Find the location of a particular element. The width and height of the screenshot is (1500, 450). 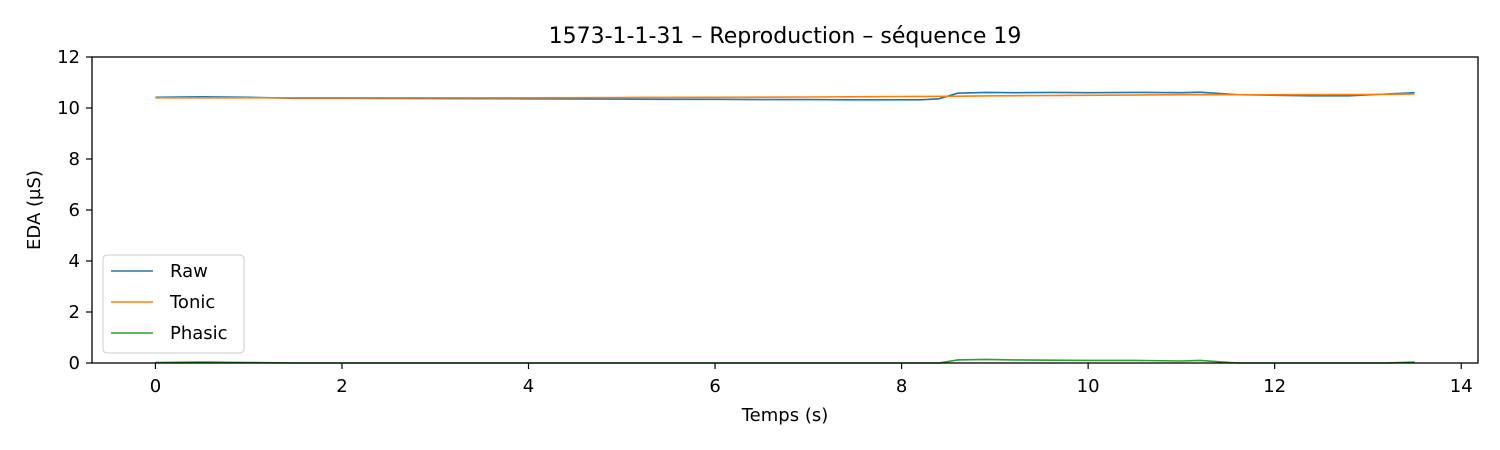

x-tick-label: 0 is located at coordinates (155, 386).